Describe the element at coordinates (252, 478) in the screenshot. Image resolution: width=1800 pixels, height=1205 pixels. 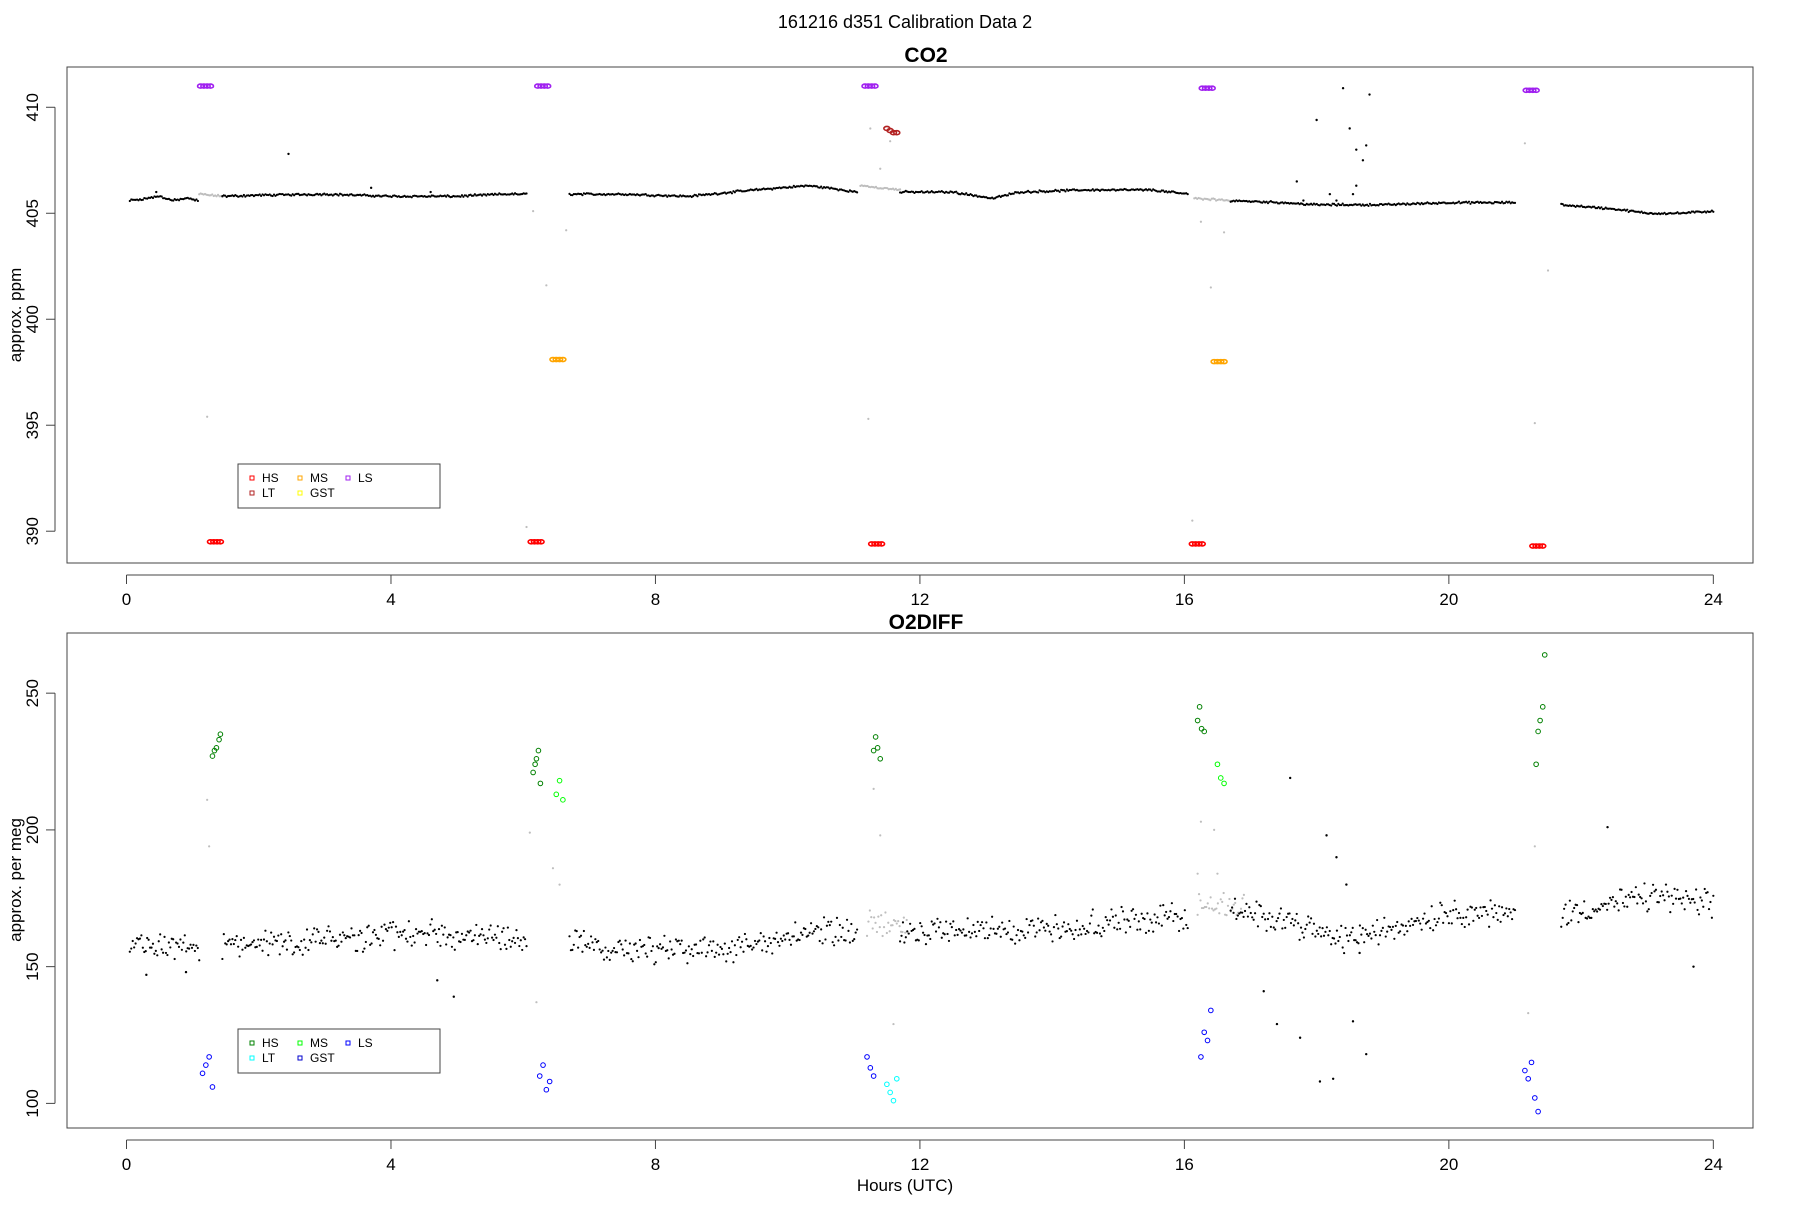
I see `co2-legend-swatch-hs` at that location.